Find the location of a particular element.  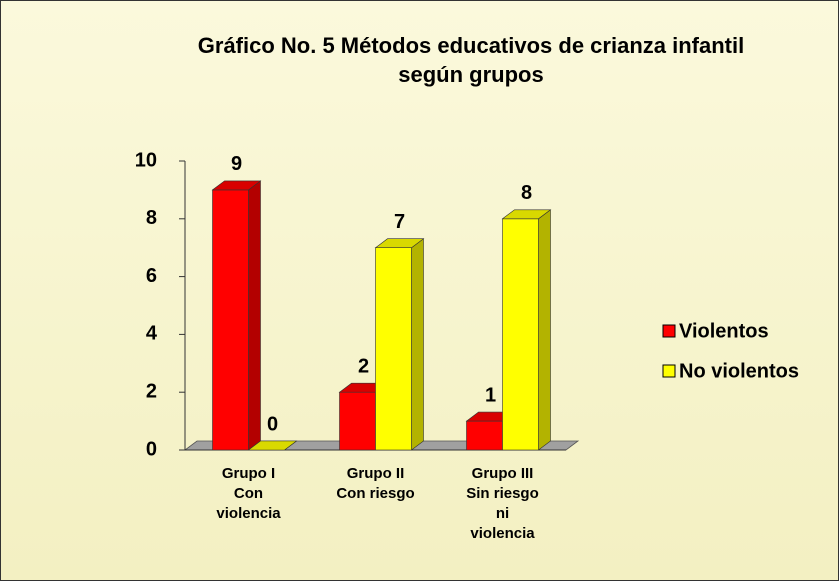

legend-label: Violentos is located at coordinates (724, 331).